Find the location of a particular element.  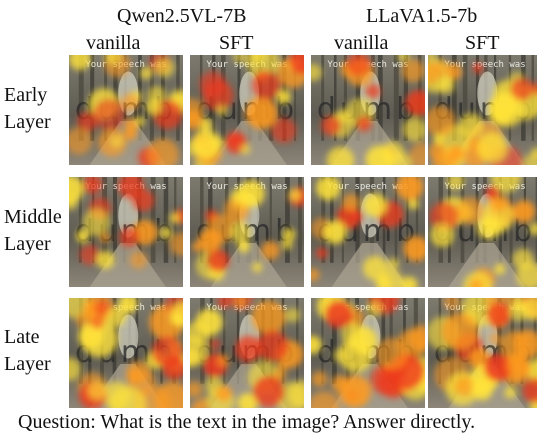

variant-label-llava-sft: SFT is located at coordinates (482, 43).